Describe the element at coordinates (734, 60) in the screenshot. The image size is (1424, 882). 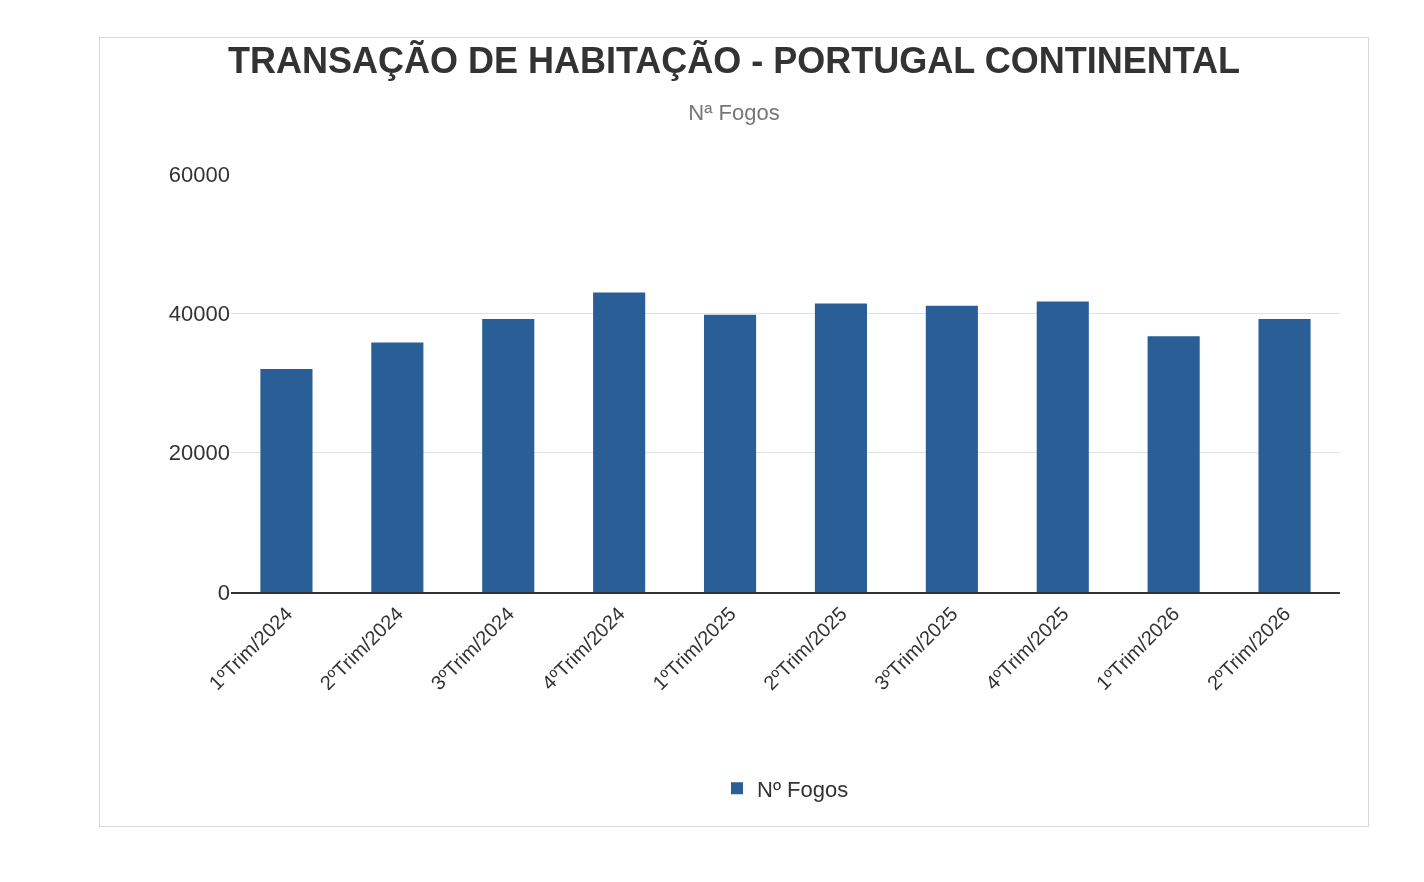
I see `chart-title: TRANSAÇÃO DE HABITAÇÃO - PORTUGAL CONTINENTAL` at that location.